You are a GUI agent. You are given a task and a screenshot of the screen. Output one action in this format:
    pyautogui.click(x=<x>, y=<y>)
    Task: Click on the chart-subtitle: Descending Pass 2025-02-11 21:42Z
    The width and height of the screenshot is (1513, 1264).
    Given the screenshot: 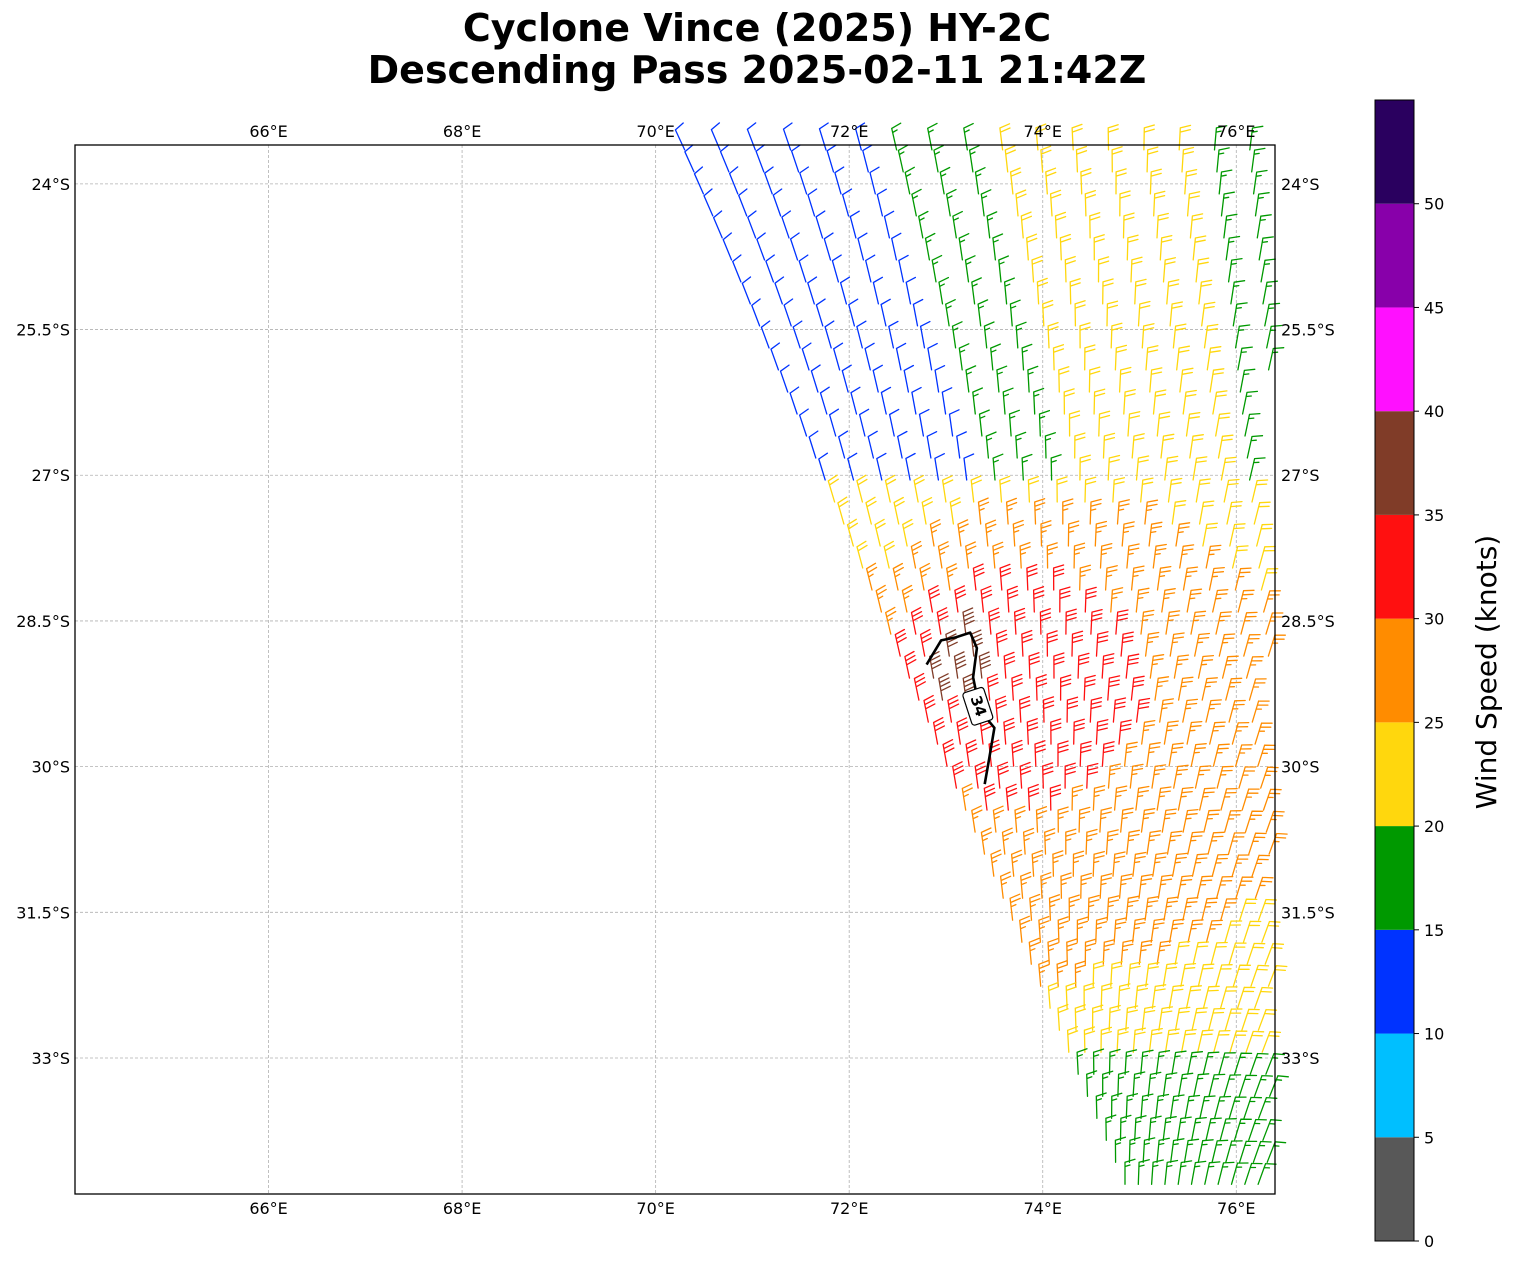 What is the action you would take?
    pyautogui.click(x=757, y=70)
    